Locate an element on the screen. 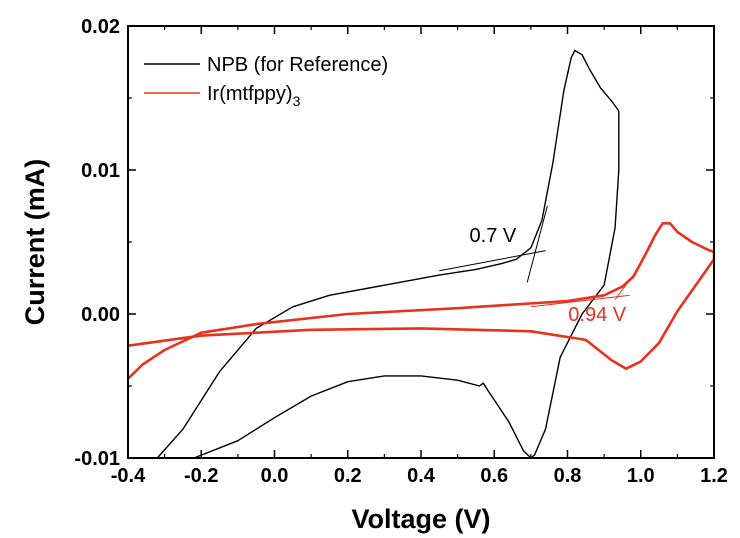 The height and width of the screenshot is (538, 740). x-tick-label: 0.0 is located at coordinates (275, 476).